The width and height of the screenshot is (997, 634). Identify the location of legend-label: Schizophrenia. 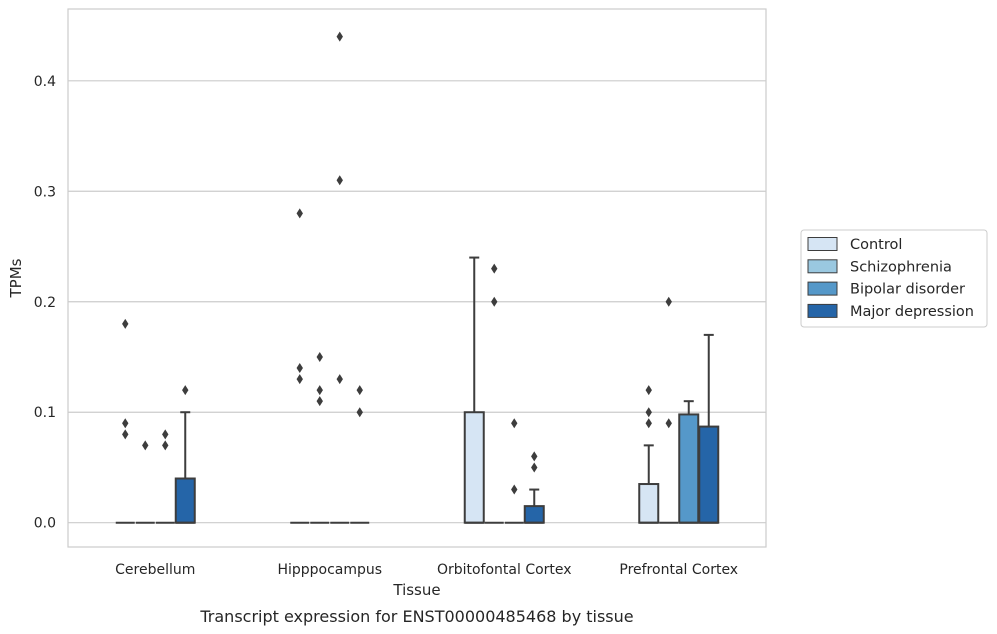
(901, 267).